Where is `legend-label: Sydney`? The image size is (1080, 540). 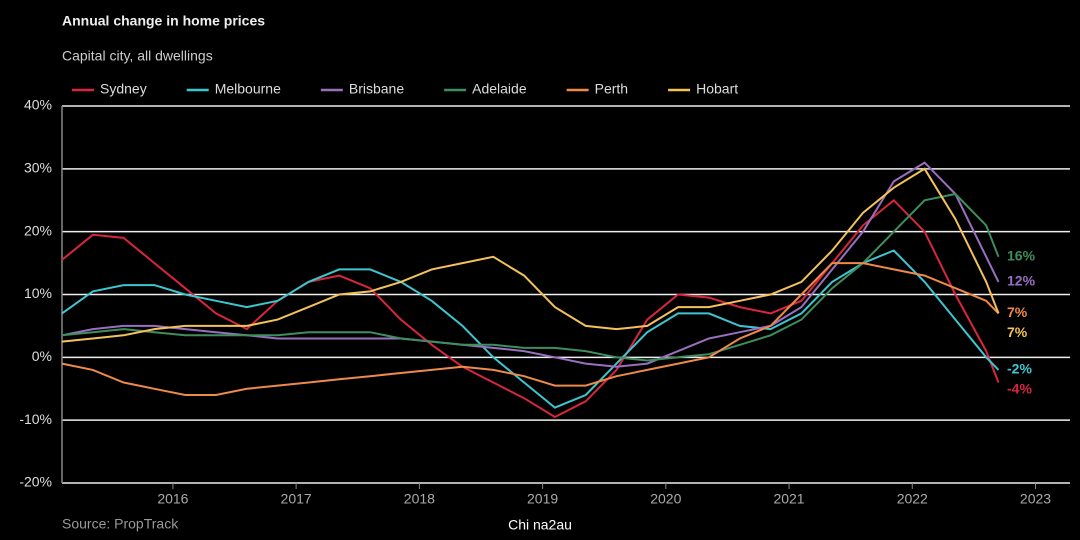 legend-label: Sydney is located at coordinates (123, 89).